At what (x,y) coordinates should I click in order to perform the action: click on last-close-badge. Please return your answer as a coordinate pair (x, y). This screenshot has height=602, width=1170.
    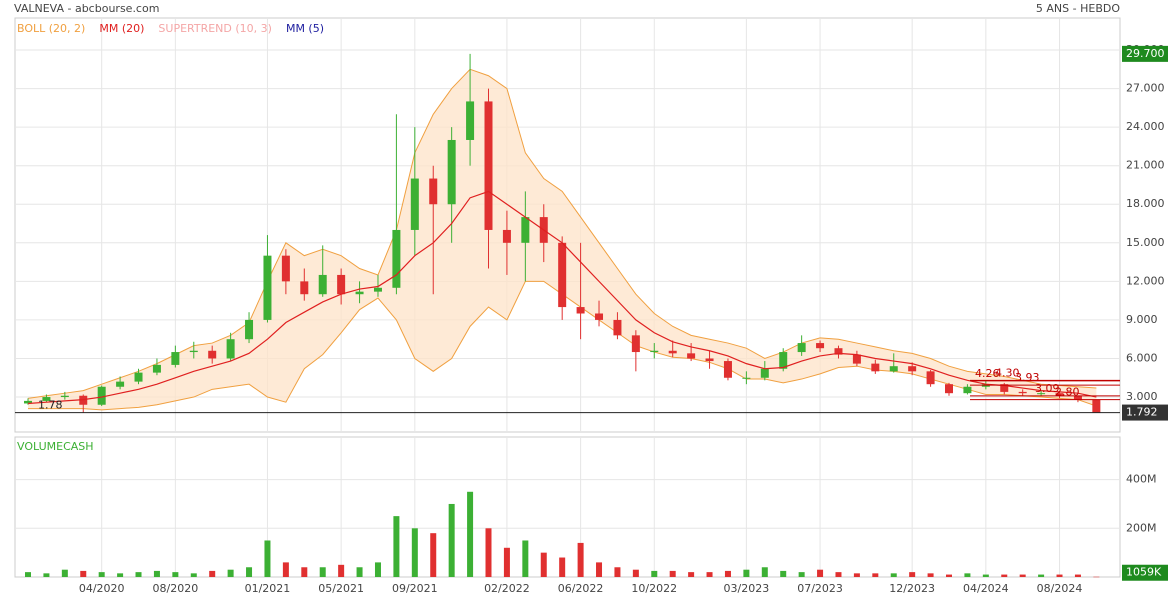
    Looking at the image, I should click on (1145, 412).